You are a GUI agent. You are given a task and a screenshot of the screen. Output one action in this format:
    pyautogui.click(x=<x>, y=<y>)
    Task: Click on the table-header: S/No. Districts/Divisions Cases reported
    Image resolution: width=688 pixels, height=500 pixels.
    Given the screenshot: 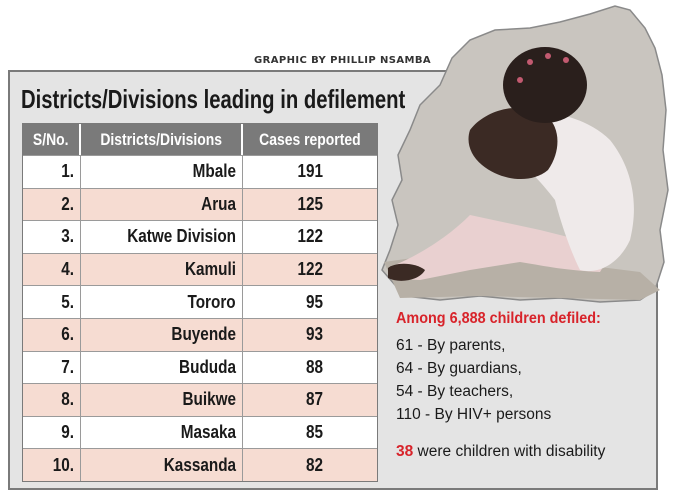 What is the action you would take?
    pyautogui.click(x=200, y=139)
    